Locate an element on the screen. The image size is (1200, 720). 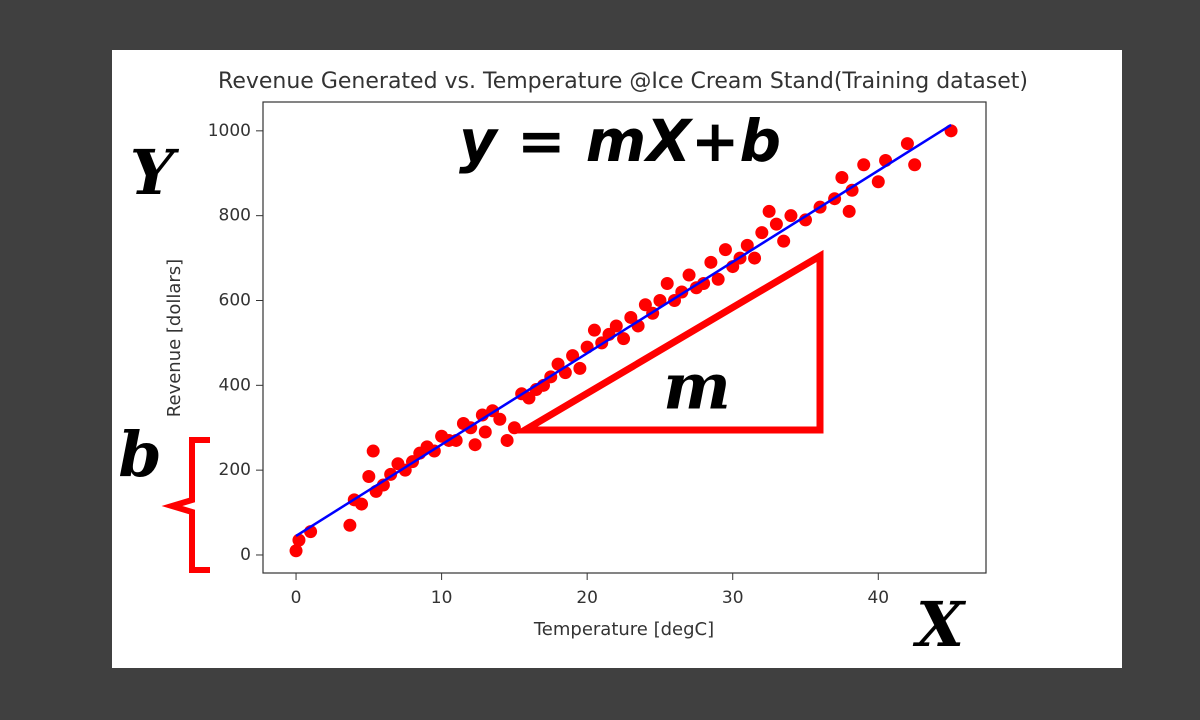
y-tick-label: 400 is located at coordinates (235, 385).